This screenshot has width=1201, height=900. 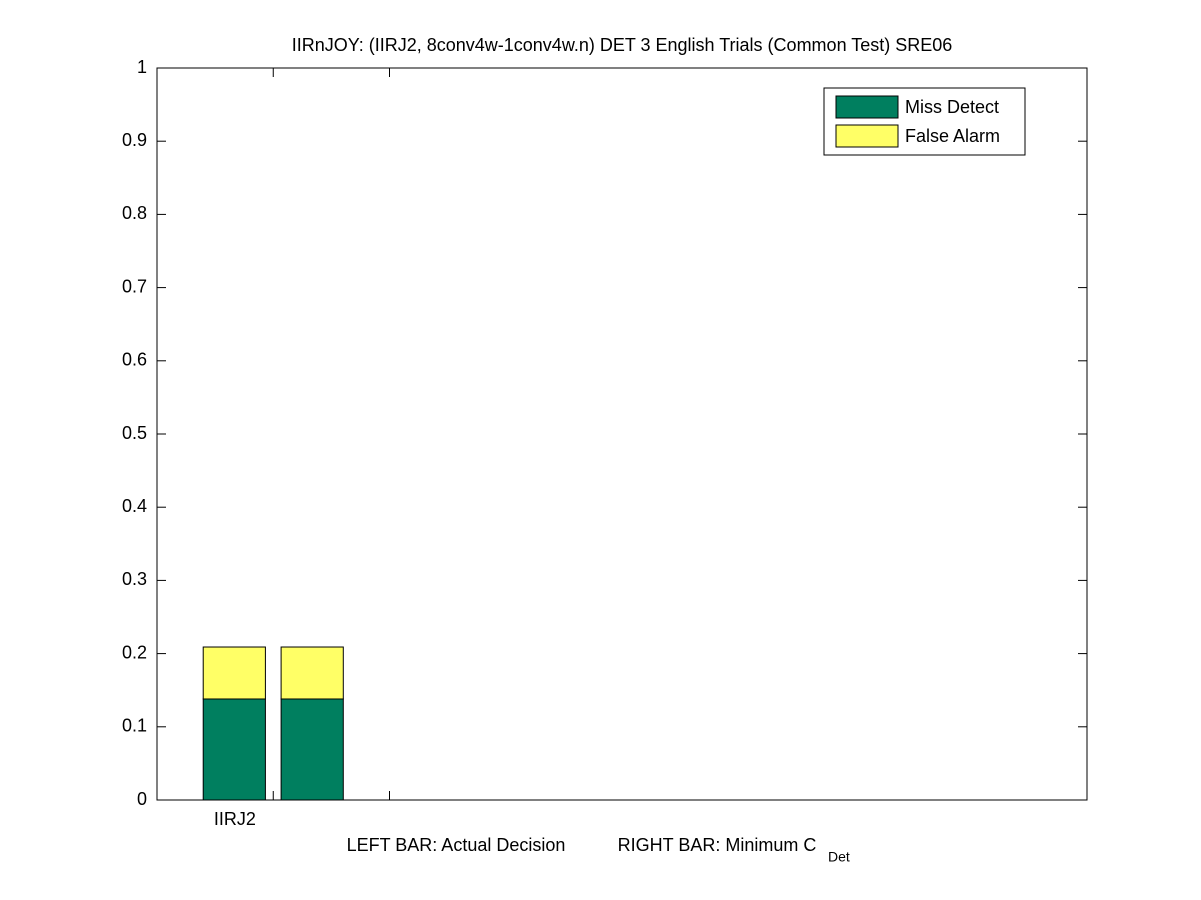 What do you see at coordinates (134, 433) in the screenshot?
I see `y-tick-label: 0.5` at bounding box center [134, 433].